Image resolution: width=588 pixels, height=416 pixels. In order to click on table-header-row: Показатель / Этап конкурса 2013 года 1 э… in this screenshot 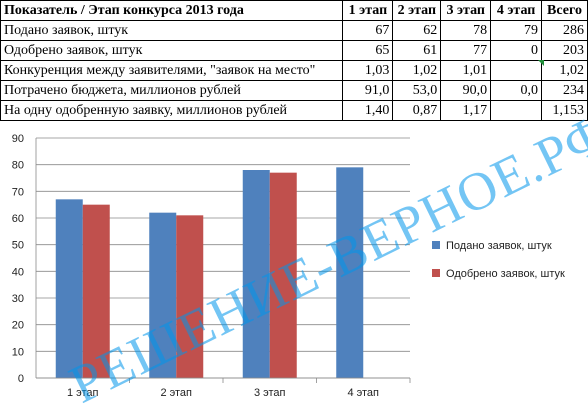, I will do `click(294, 10)`.